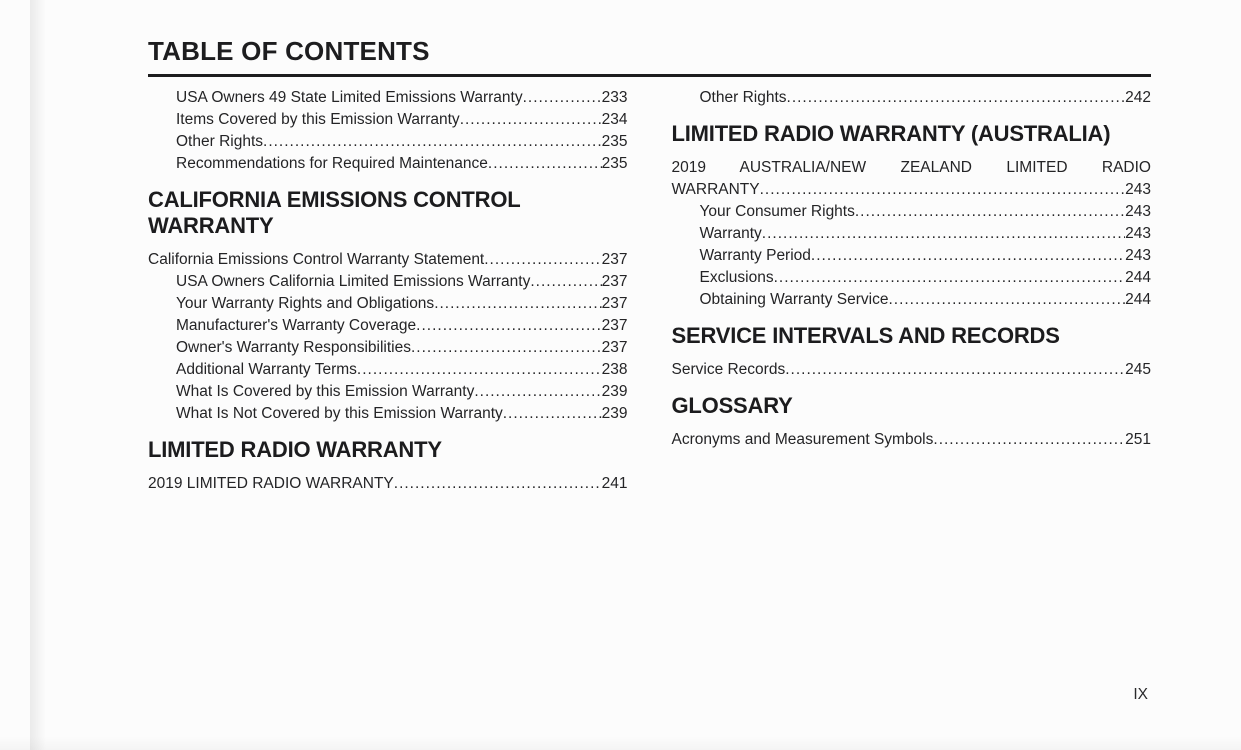 The image size is (1241, 750). Describe the element at coordinates (865, 335) in the screenshot. I see `section-heading: SERVICE INTERVALS AND RECORDS` at that location.